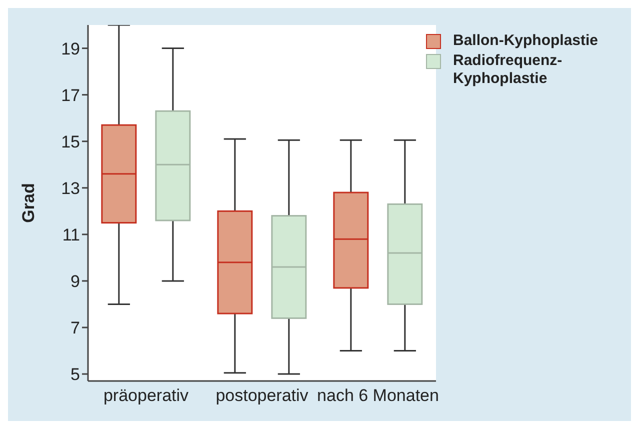 The width and height of the screenshot is (639, 429). Describe the element at coordinates (508, 70) in the screenshot. I see `legend-label: Radiofrequenz-Kyphoplastie` at that location.